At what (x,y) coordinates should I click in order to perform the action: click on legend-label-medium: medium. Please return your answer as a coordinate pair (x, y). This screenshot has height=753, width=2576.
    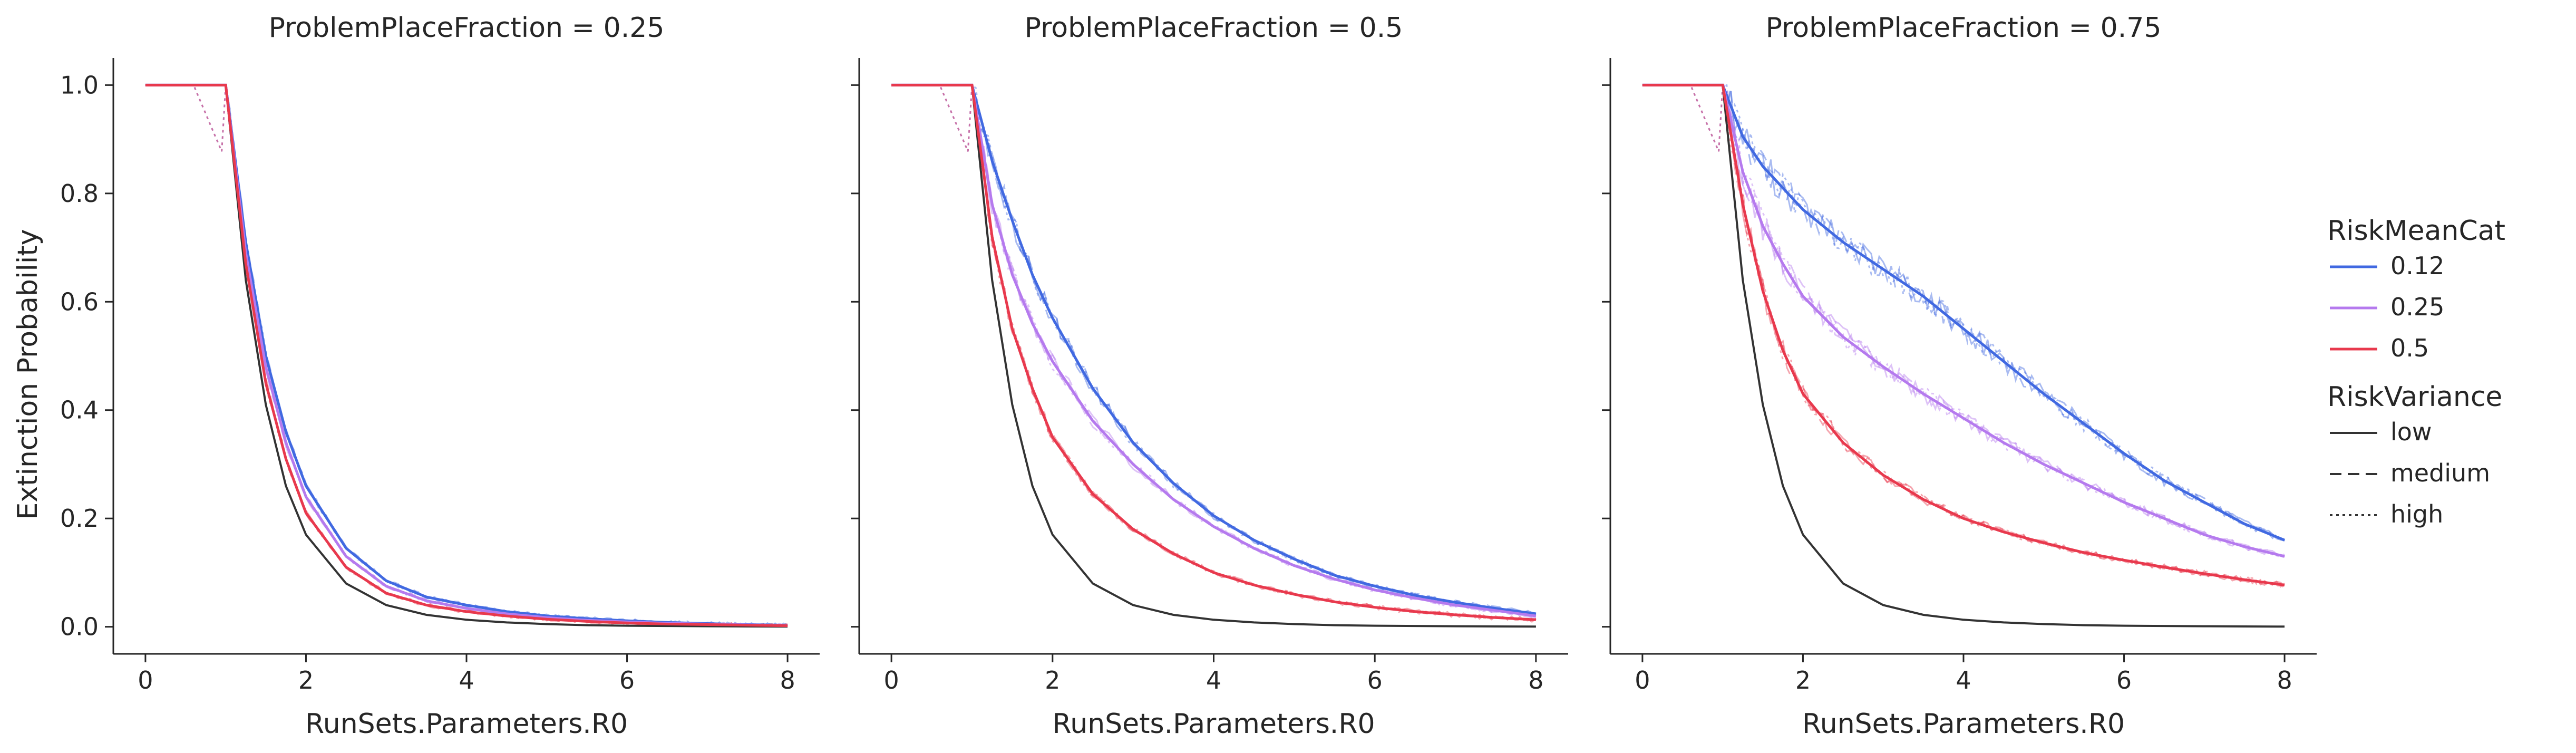
    Looking at the image, I should click on (2440, 473).